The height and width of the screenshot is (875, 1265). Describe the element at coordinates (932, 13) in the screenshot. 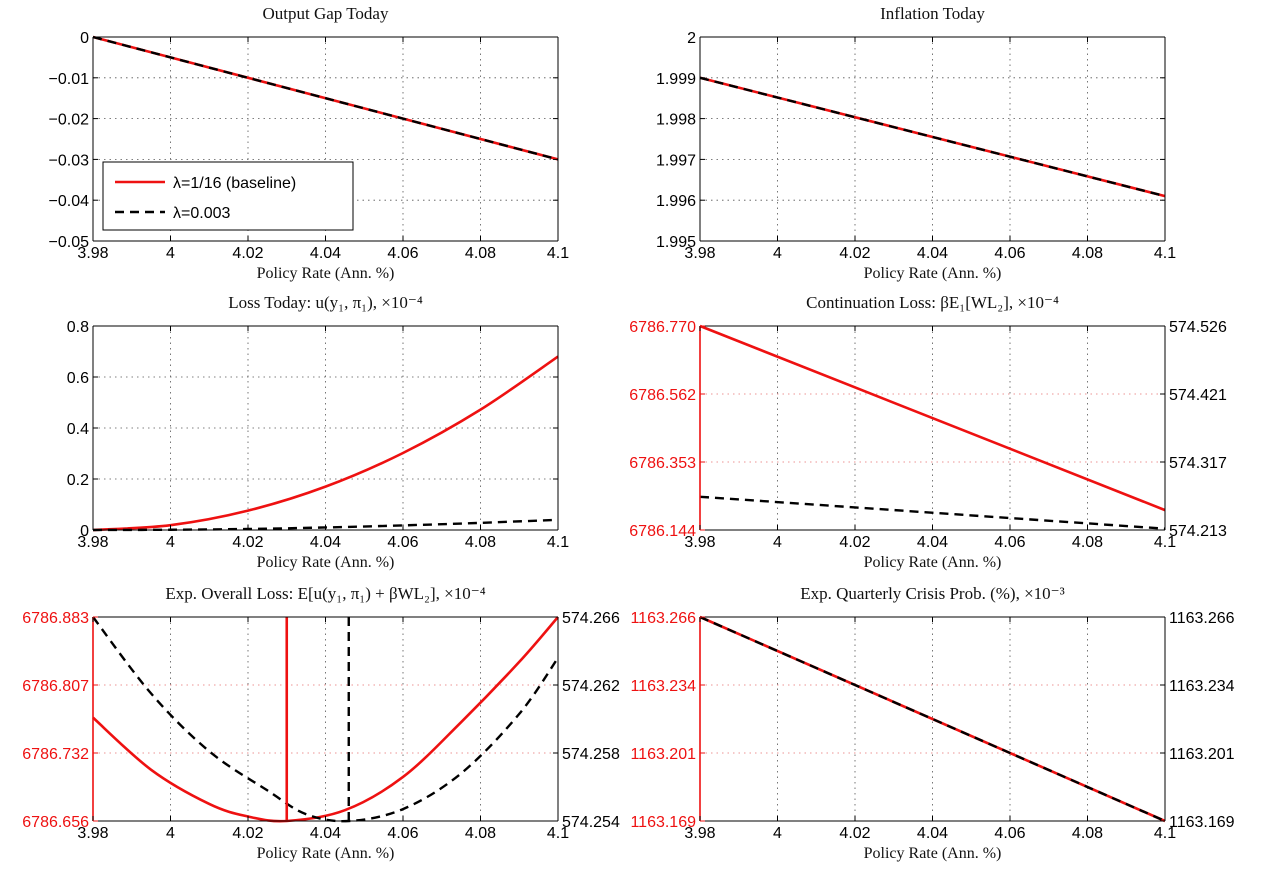

I see `chart-title: Inflation Today` at that location.